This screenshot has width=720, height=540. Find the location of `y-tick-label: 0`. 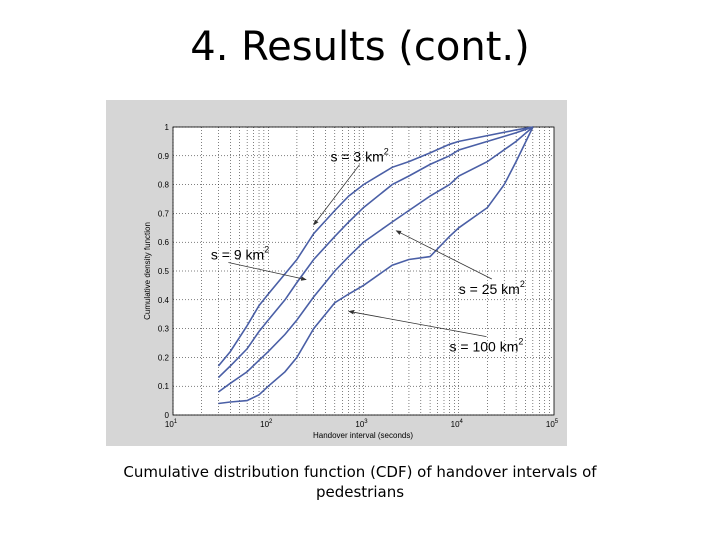

y-tick-label: 0 is located at coordinates (167, 415).